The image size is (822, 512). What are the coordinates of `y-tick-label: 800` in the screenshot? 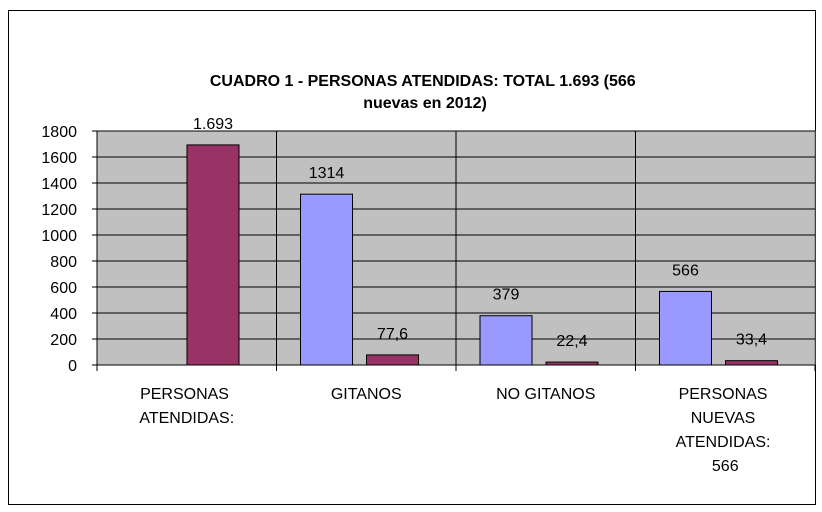 It's located at (63, 262).